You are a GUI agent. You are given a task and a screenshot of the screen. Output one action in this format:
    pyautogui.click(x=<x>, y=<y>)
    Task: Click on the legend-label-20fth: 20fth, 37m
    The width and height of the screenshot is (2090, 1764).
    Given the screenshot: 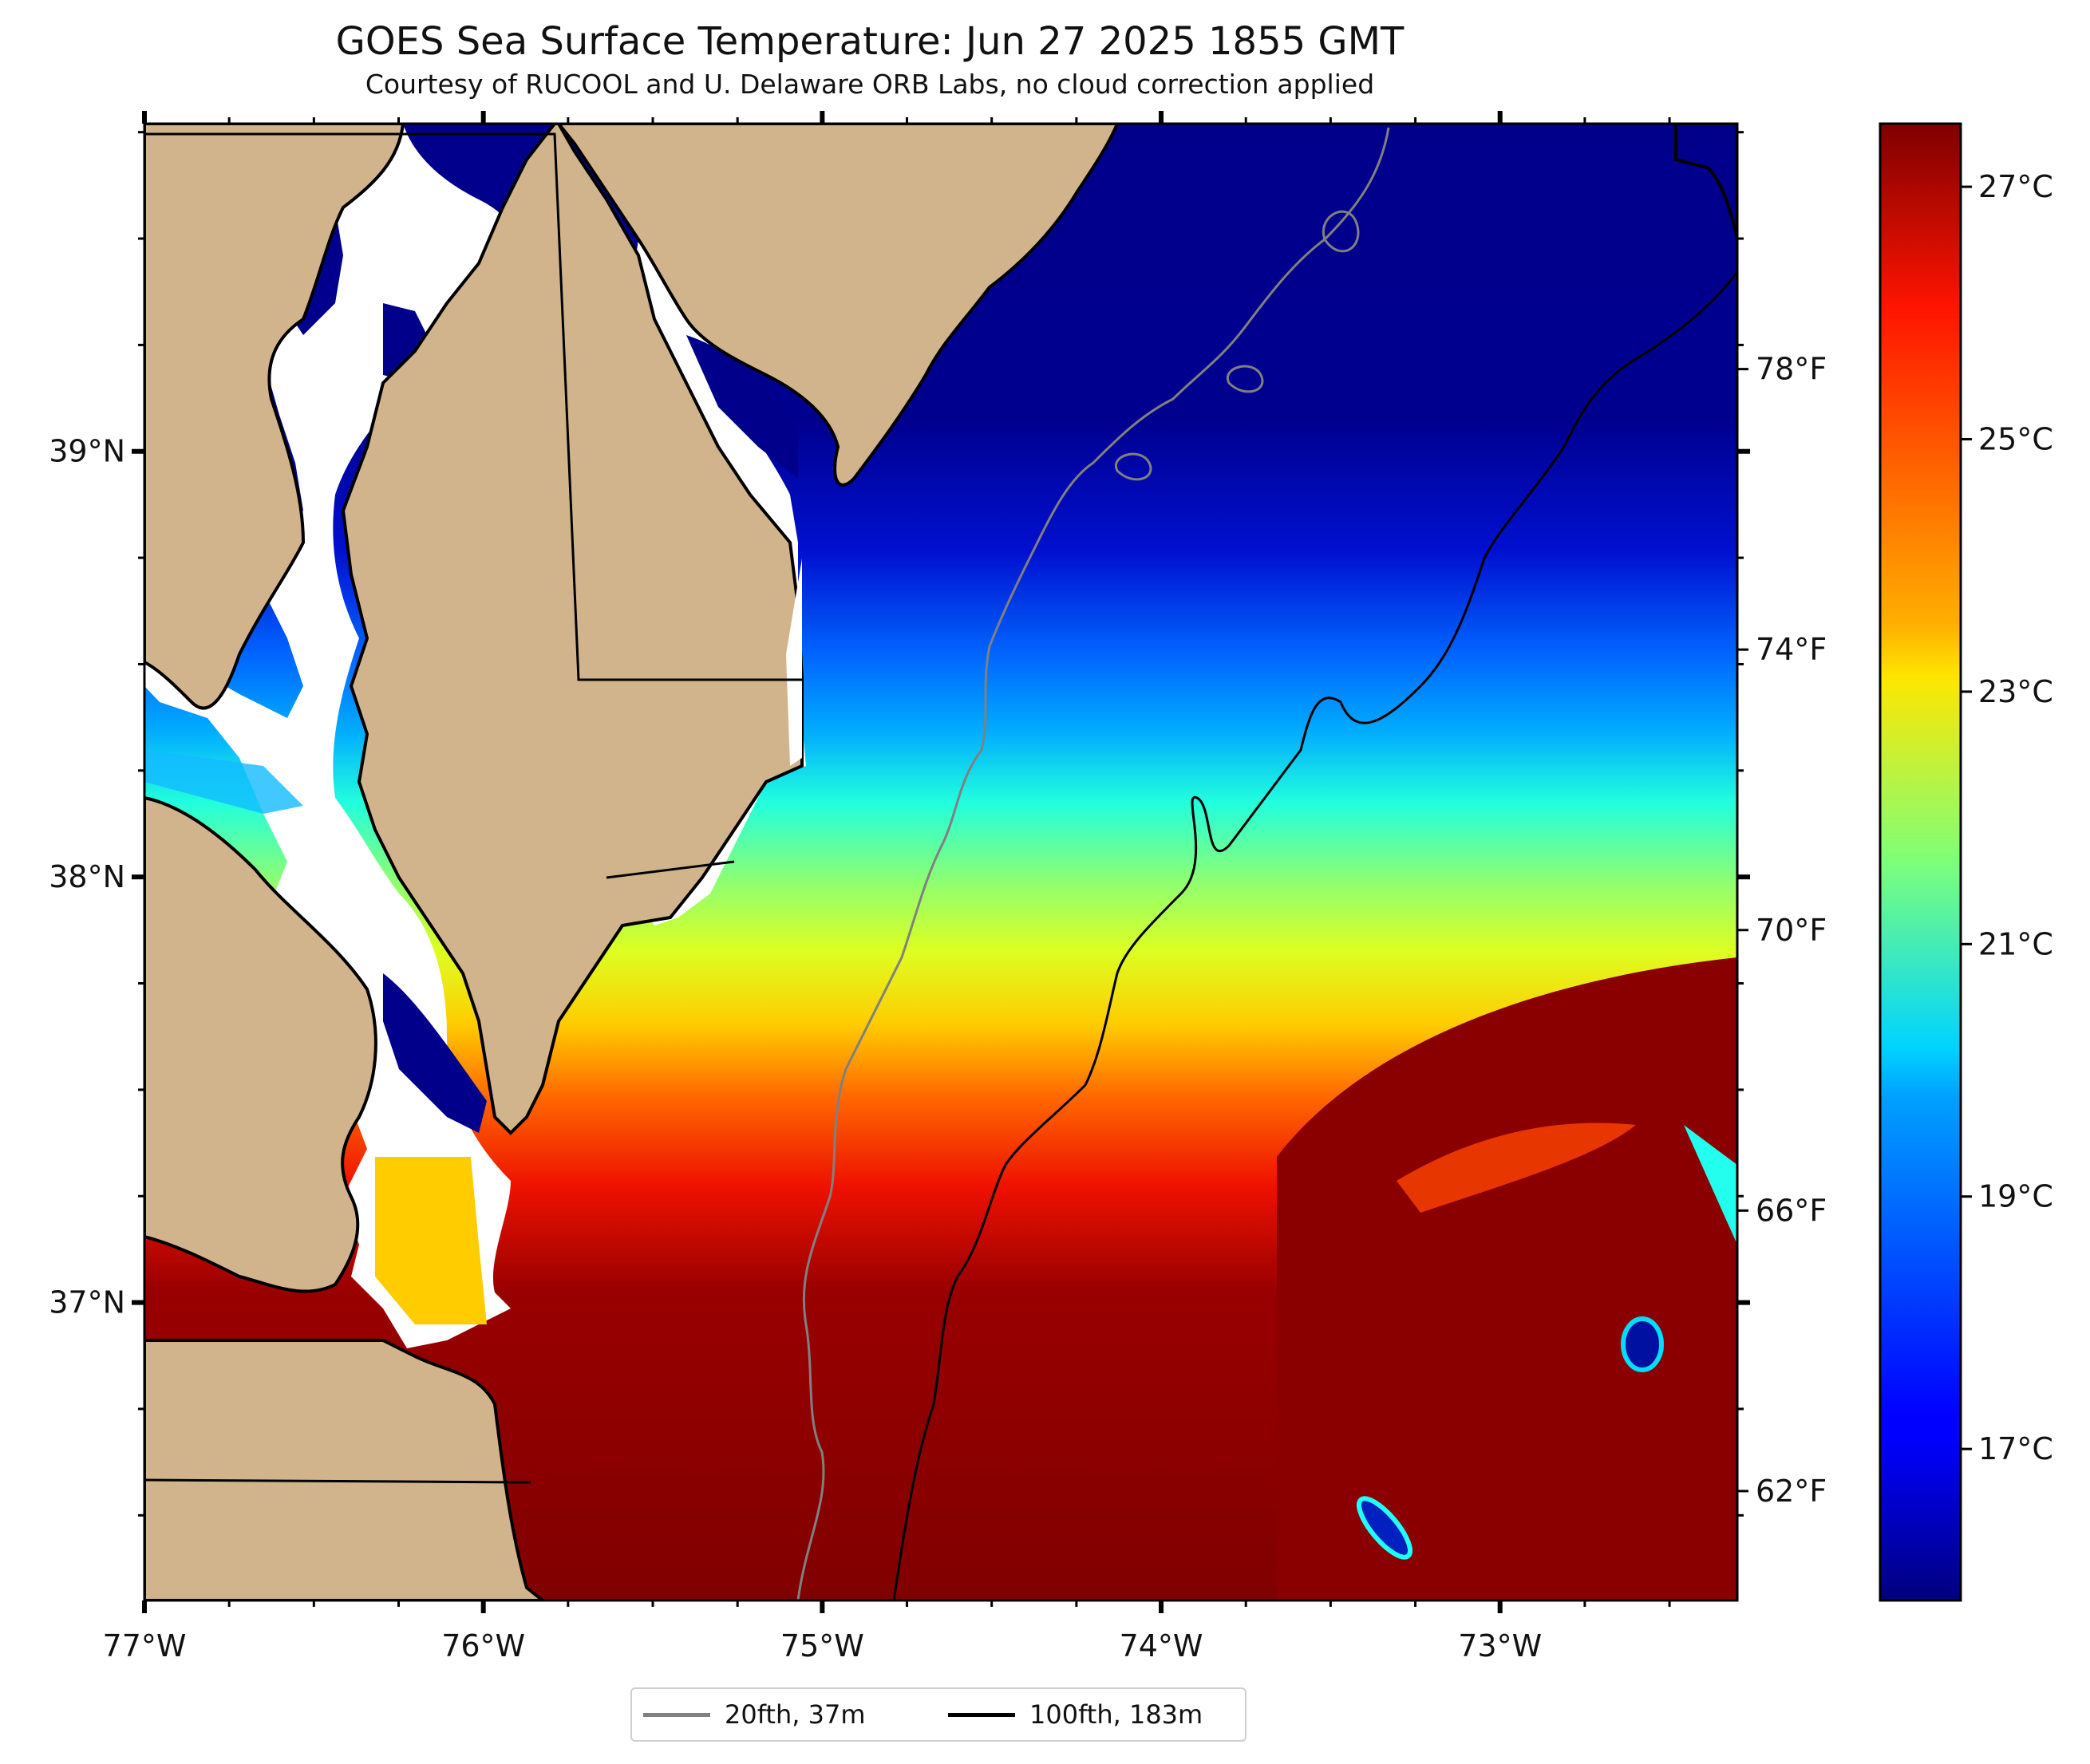 What is the action you would take?
    pyautogui.click(x=795, y=1714)
    